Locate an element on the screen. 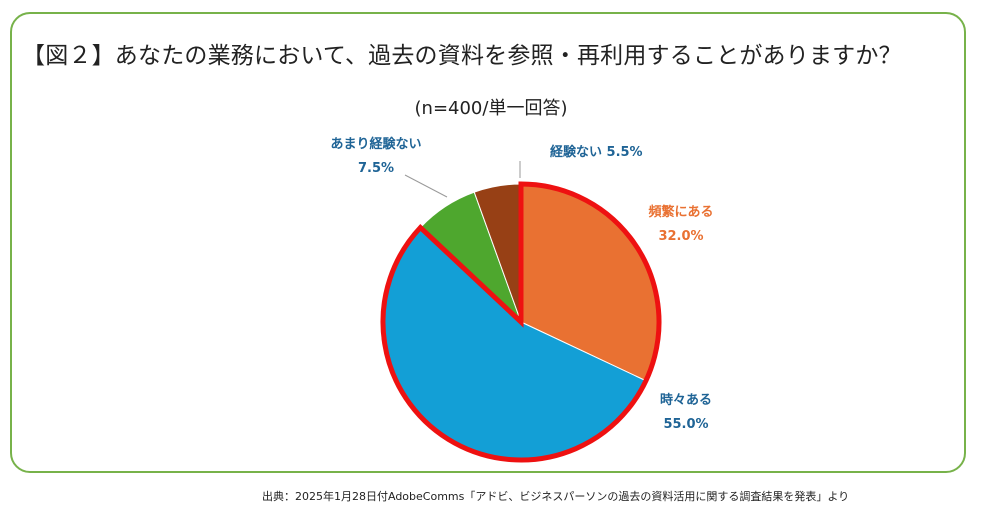 The height and width of the screenshot is (520, 982). pie-label-sometimes: 時々ある is located at coordinates (686, 400).